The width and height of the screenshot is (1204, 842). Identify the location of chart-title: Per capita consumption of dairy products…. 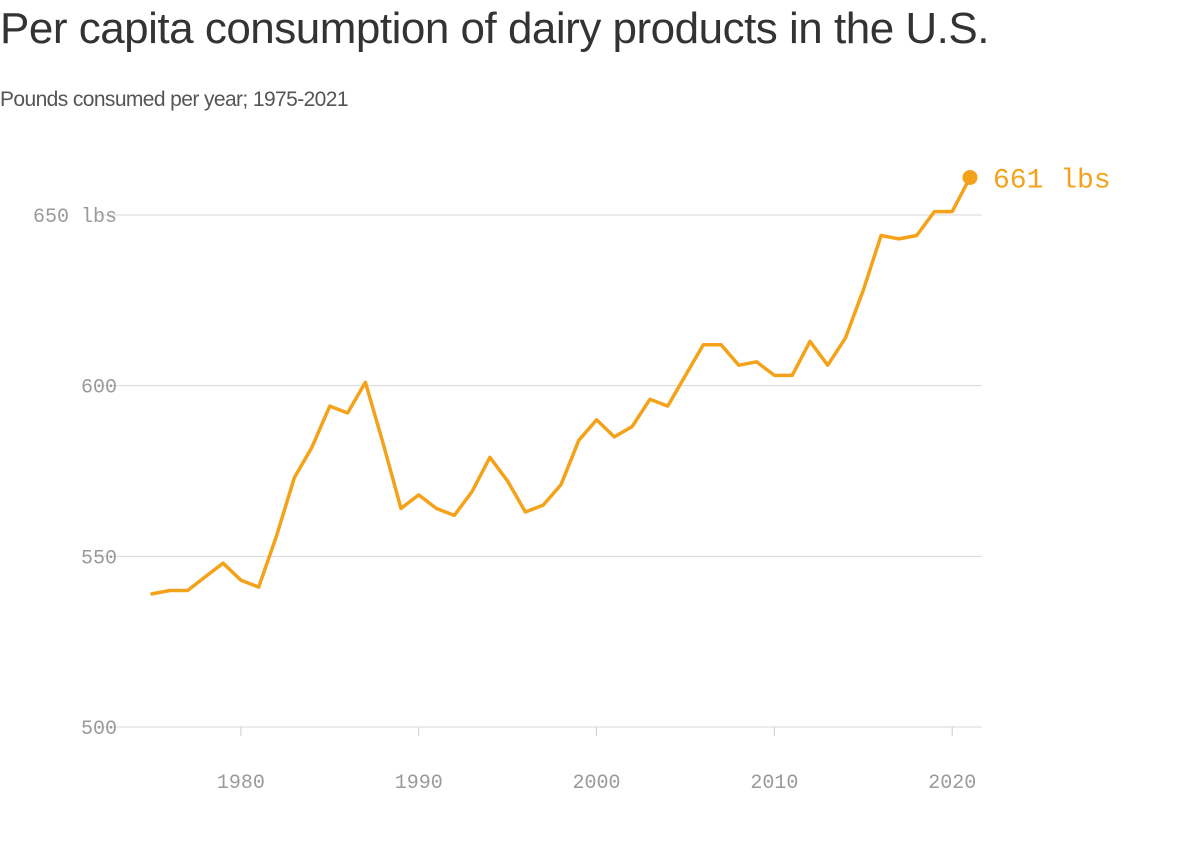
(494, 28).